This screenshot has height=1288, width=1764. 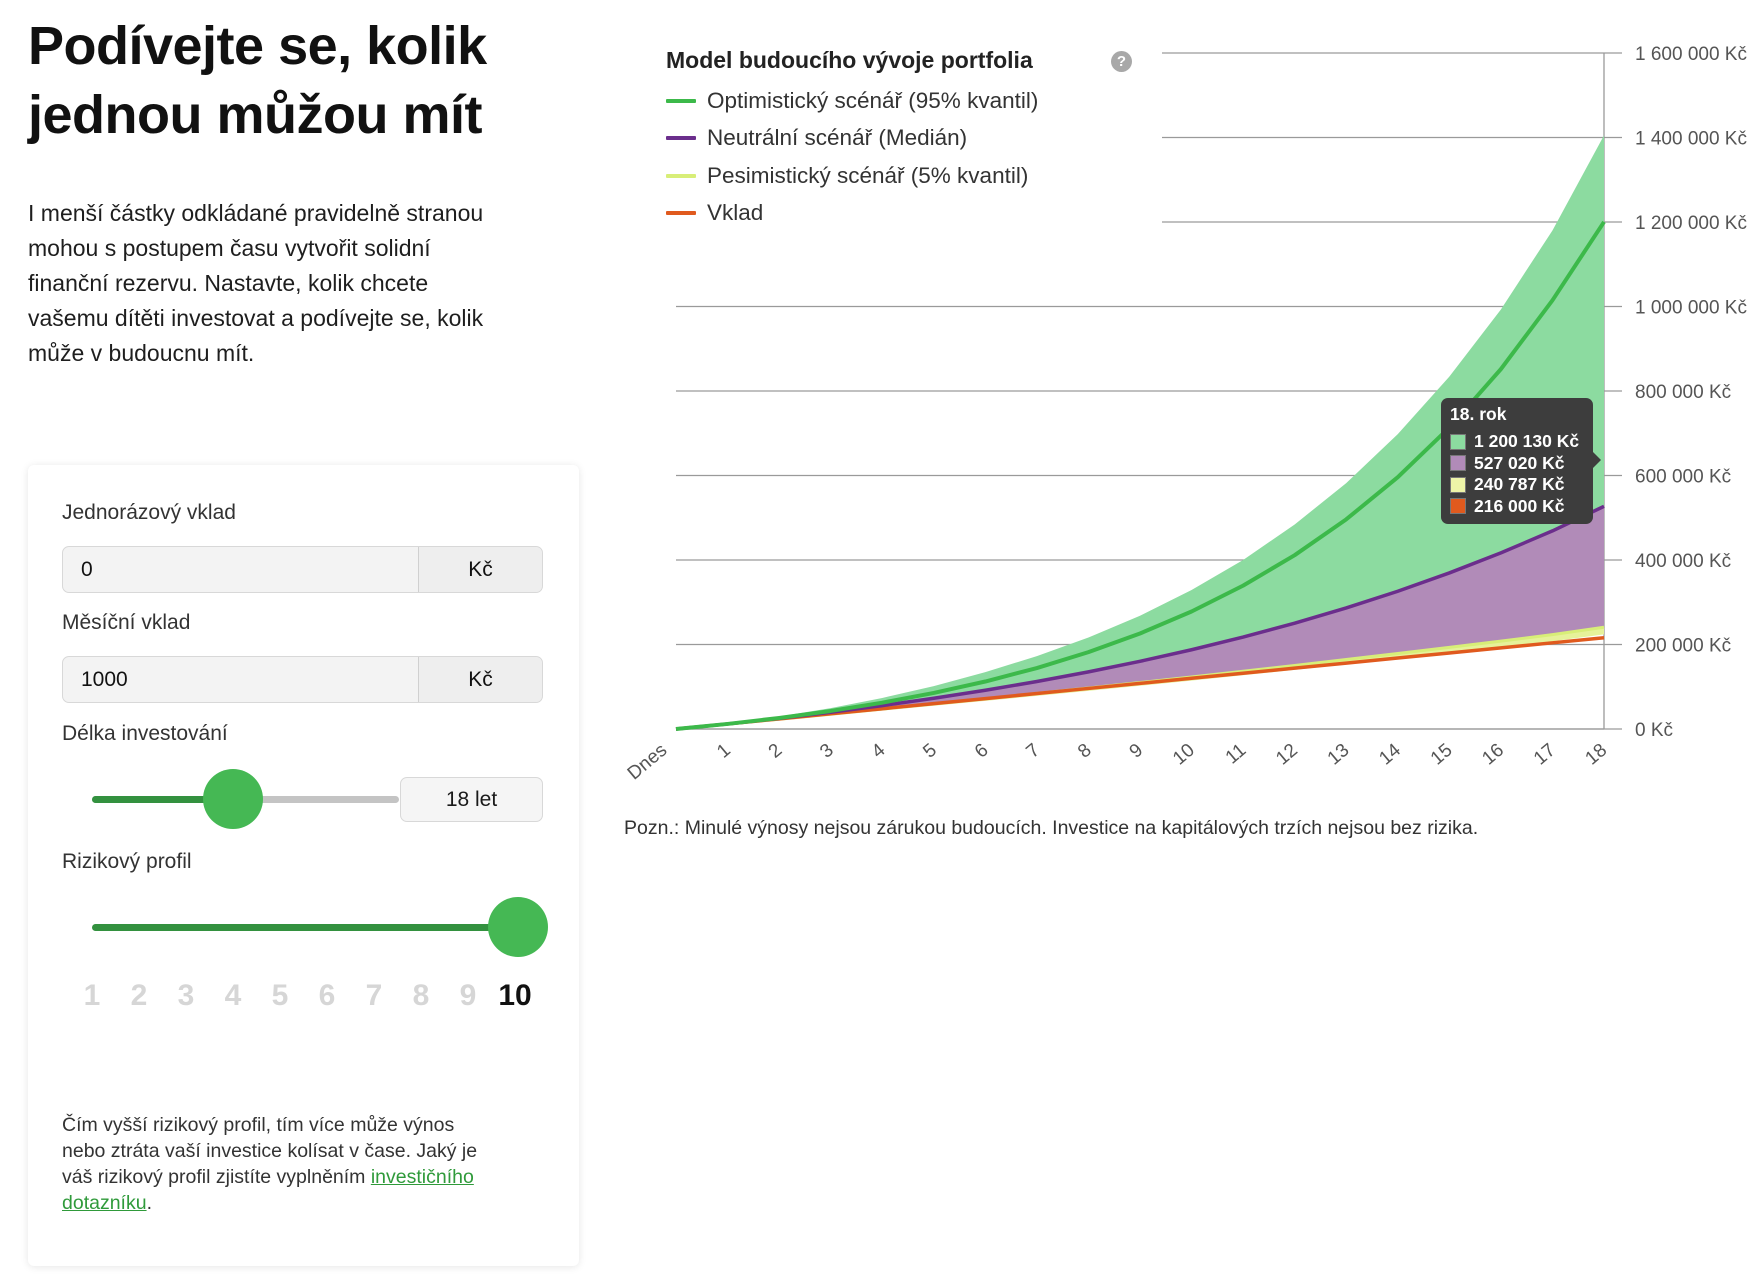 I want to click on x-tick-label: 4, so click(x=879, y=750).